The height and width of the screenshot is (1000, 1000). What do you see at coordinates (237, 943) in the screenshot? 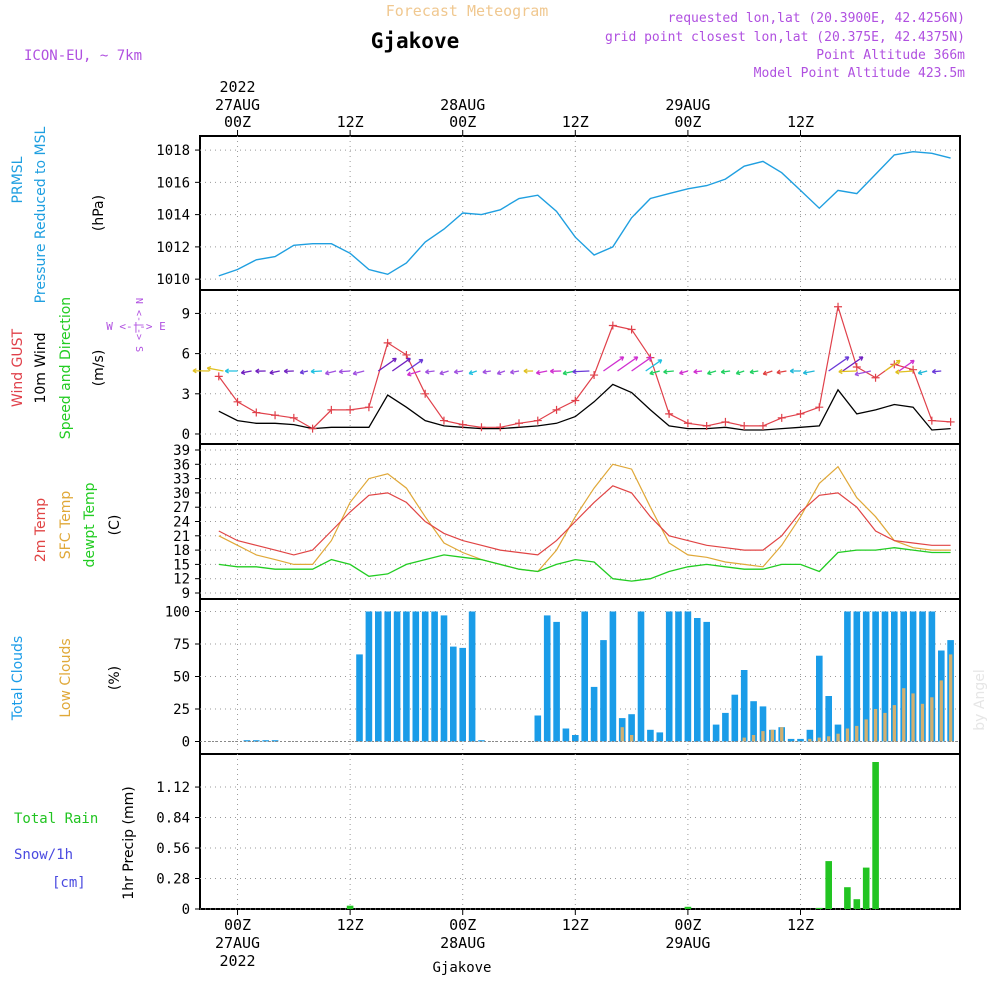
I see `bottom-time-day: 27AUG` at bounding box center [237, 943].